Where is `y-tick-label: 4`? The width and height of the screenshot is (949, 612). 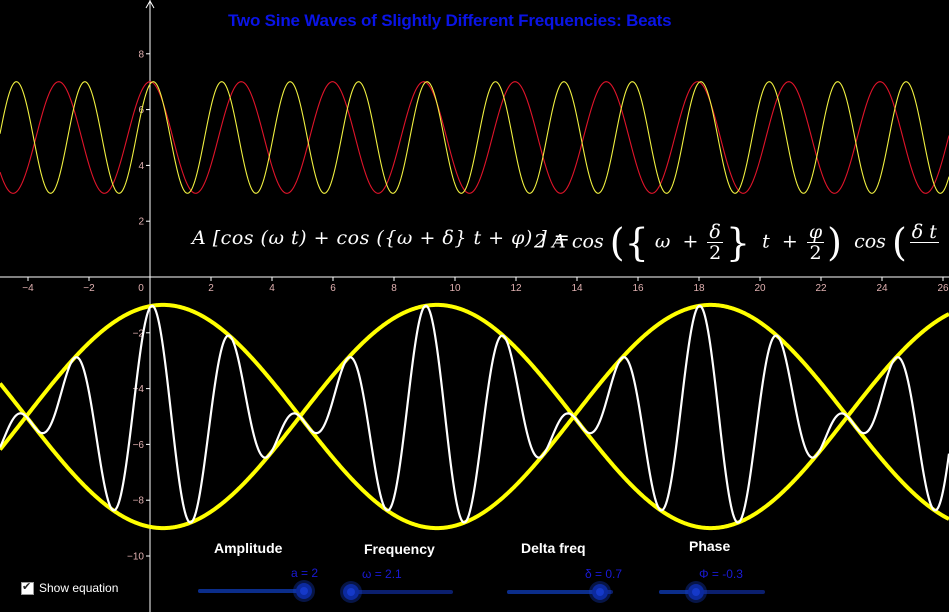 y-tick-label: 4 is located at coordinates (141, 166).